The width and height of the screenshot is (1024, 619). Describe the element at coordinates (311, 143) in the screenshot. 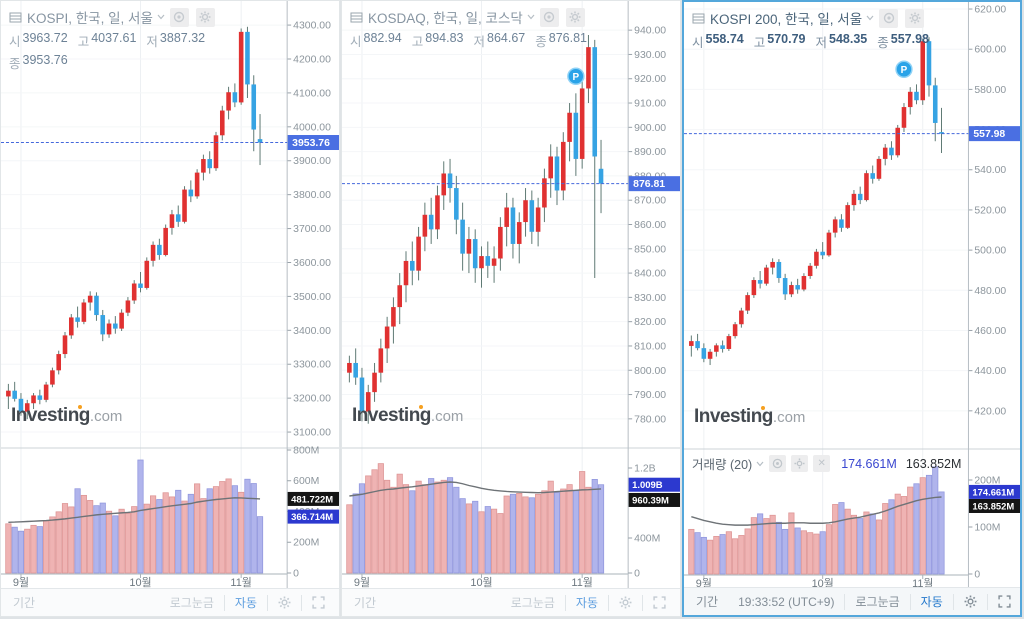

I see `last-price-label: 3953.76` at that location.